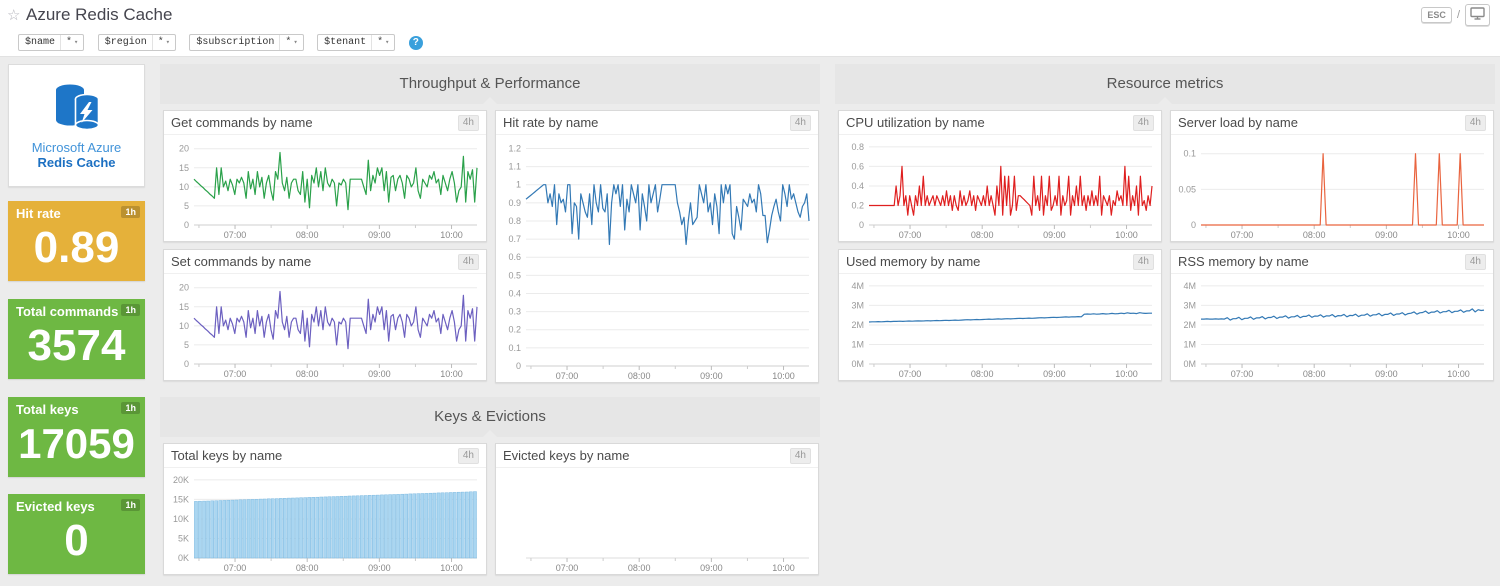 The height and width of the screenshot is (586, 1500). What do you see at coordinates (76, 125) in the screenshot?
I see `azure-redis-logo-card: Microsoft Azure Redis Cache` at bounding box center [76, 125].